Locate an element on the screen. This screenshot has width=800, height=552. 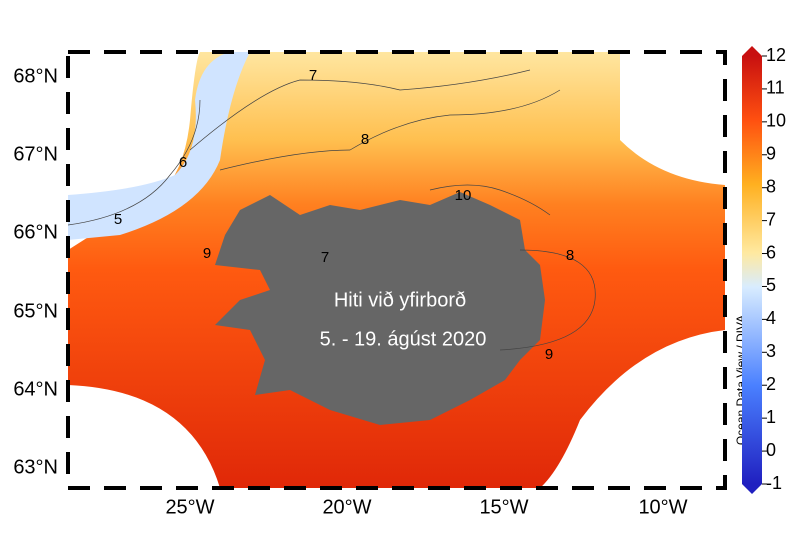
colorbar-tick-label: 5 is located at coordinates (771, 285).